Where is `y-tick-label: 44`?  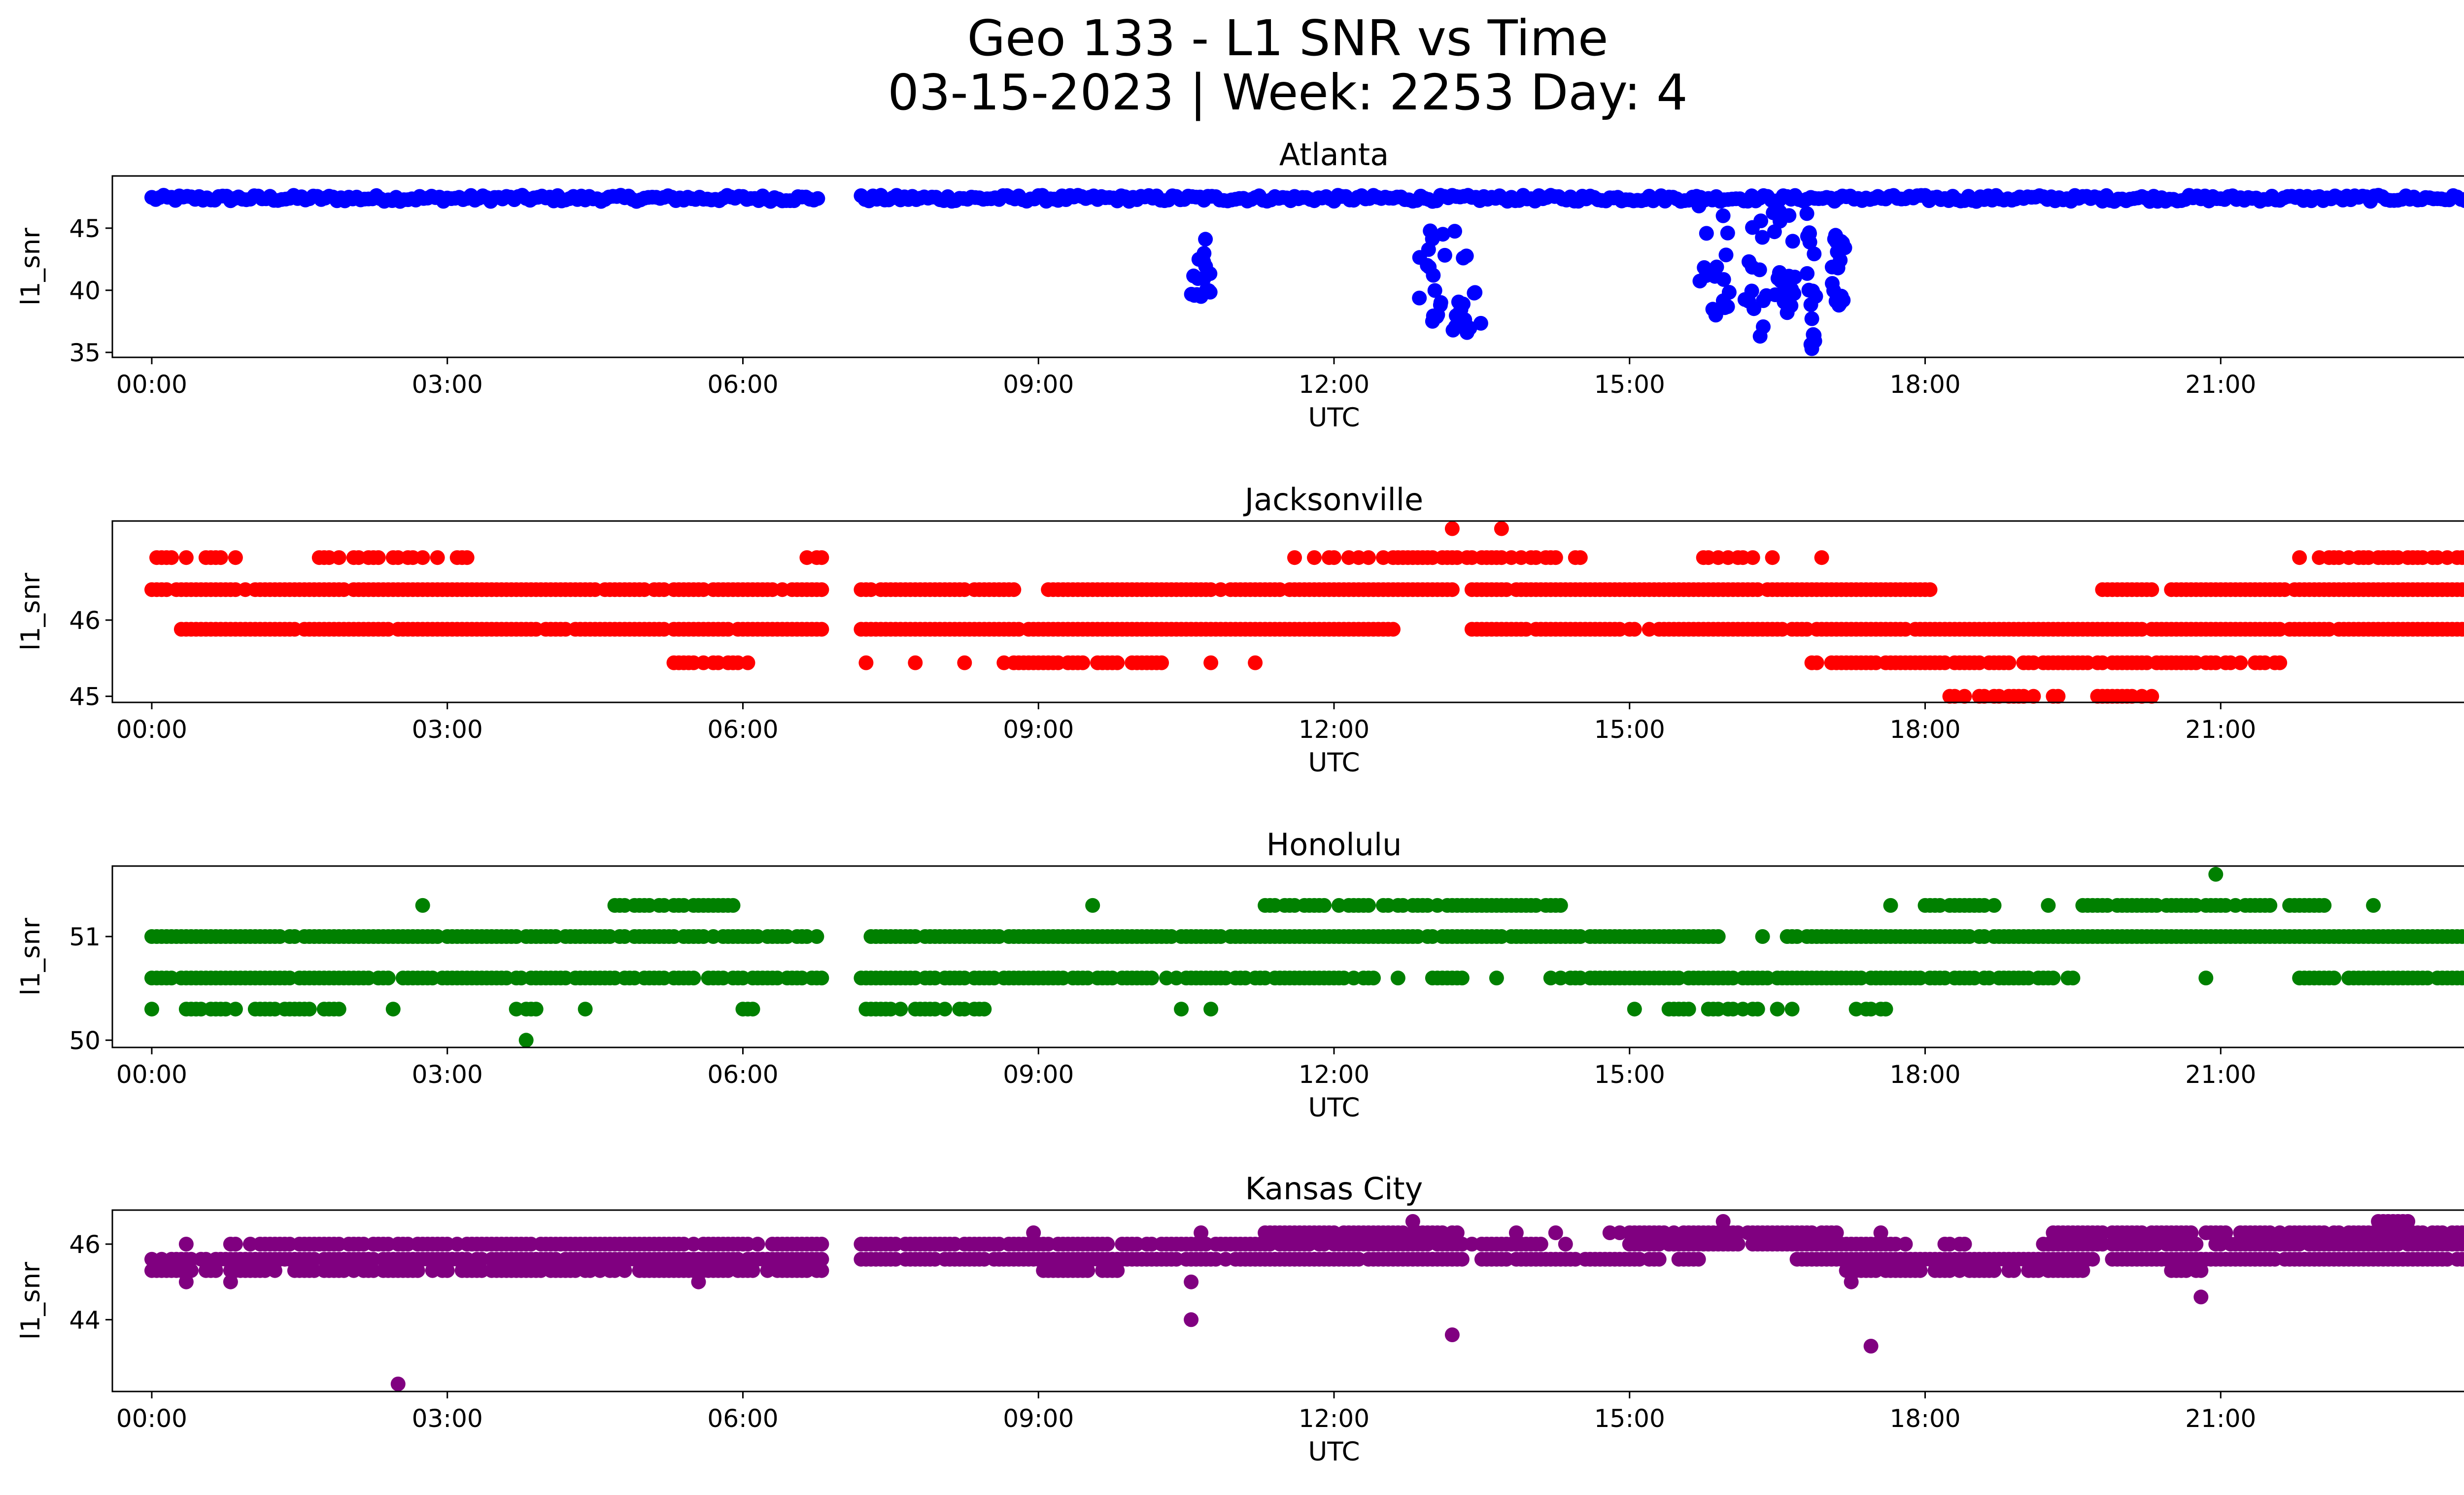
y-tick-label: 44 is located at coordinates (85, 1320).